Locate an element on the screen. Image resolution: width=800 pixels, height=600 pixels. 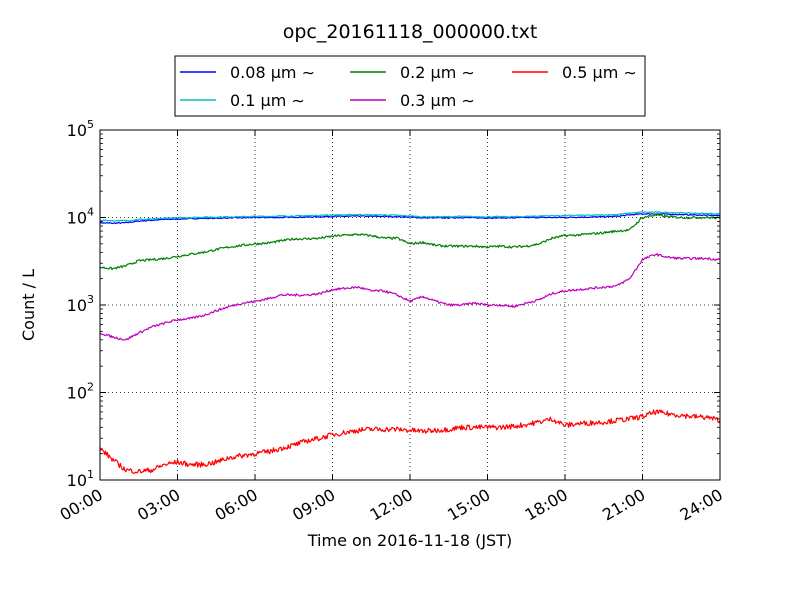
y-axis-label: Count / L is located at coordinates (28, 305).